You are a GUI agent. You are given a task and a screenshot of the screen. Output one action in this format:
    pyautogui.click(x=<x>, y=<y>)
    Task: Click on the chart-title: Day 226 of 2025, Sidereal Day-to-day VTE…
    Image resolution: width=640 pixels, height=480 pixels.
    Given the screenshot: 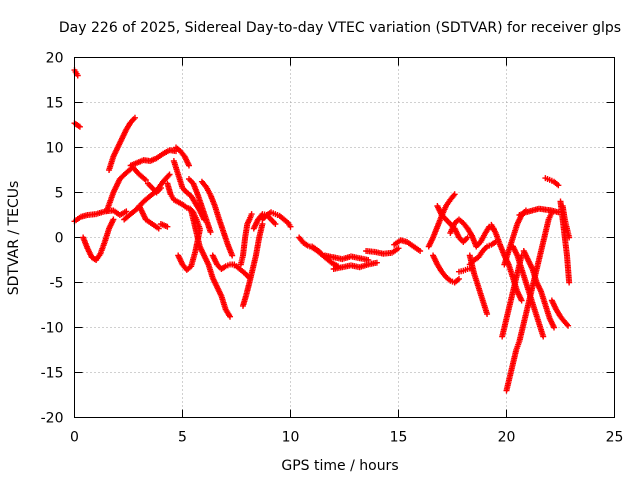 What is the action you would take?
    pyautogui.click(x=340, y=28)
    